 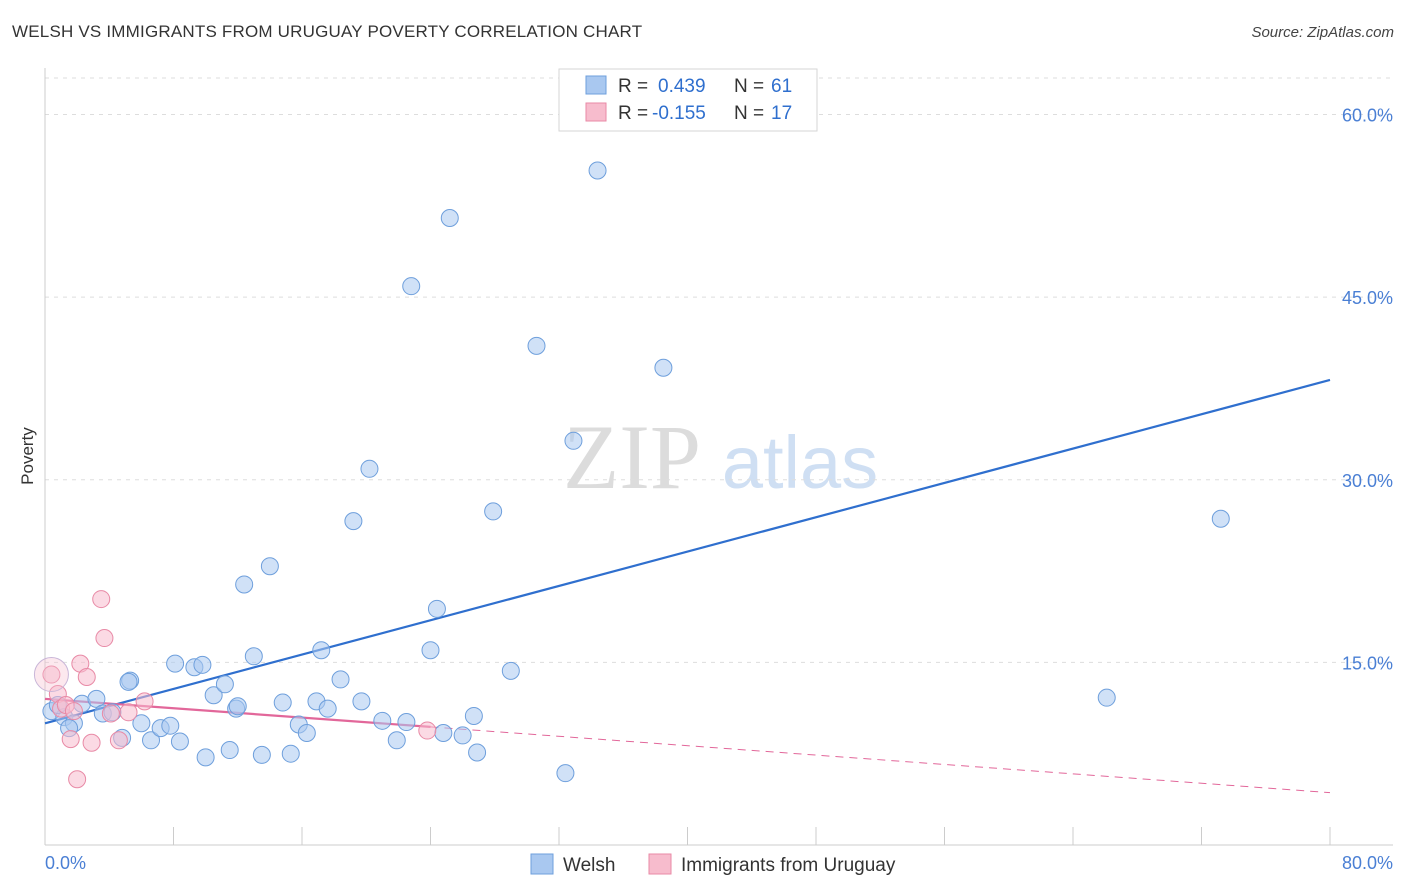 I want to click on y-tick-label: 60.0%, so click(x=1367, y=116).